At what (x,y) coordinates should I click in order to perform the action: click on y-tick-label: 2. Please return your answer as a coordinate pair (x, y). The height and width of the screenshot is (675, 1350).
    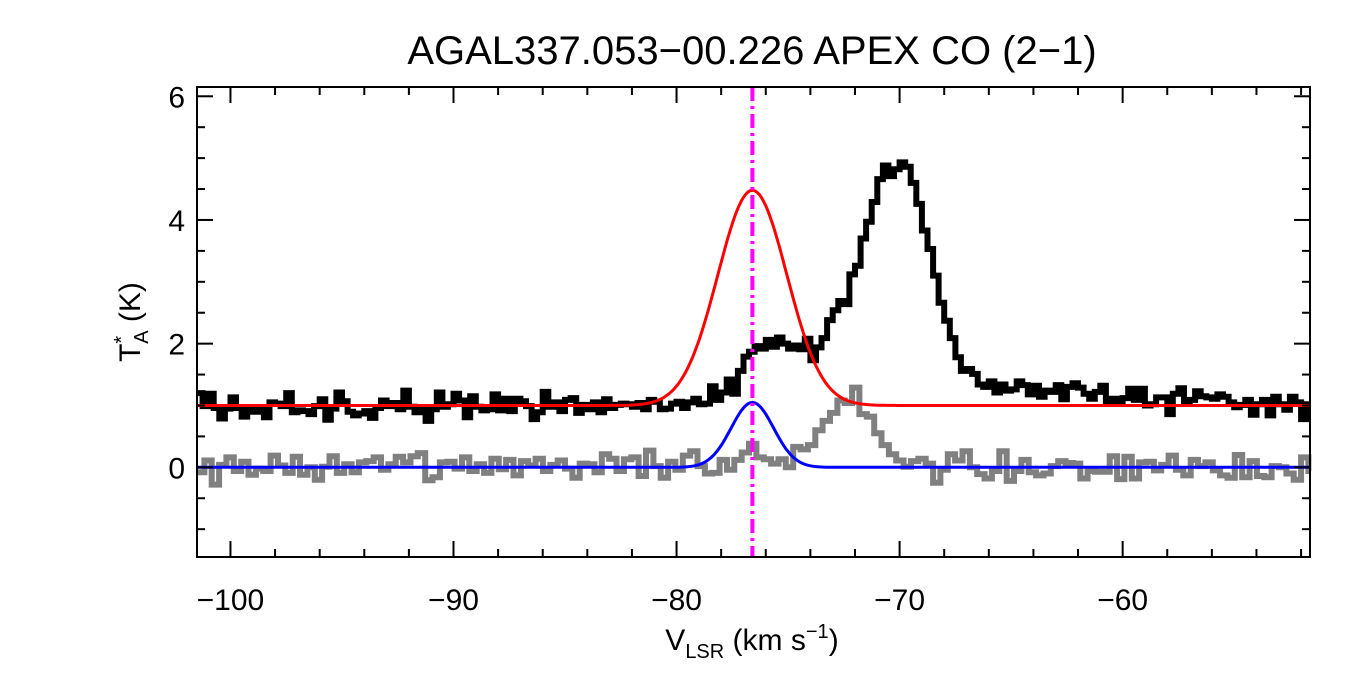
    Looking at the image, I should click on (176, 345).